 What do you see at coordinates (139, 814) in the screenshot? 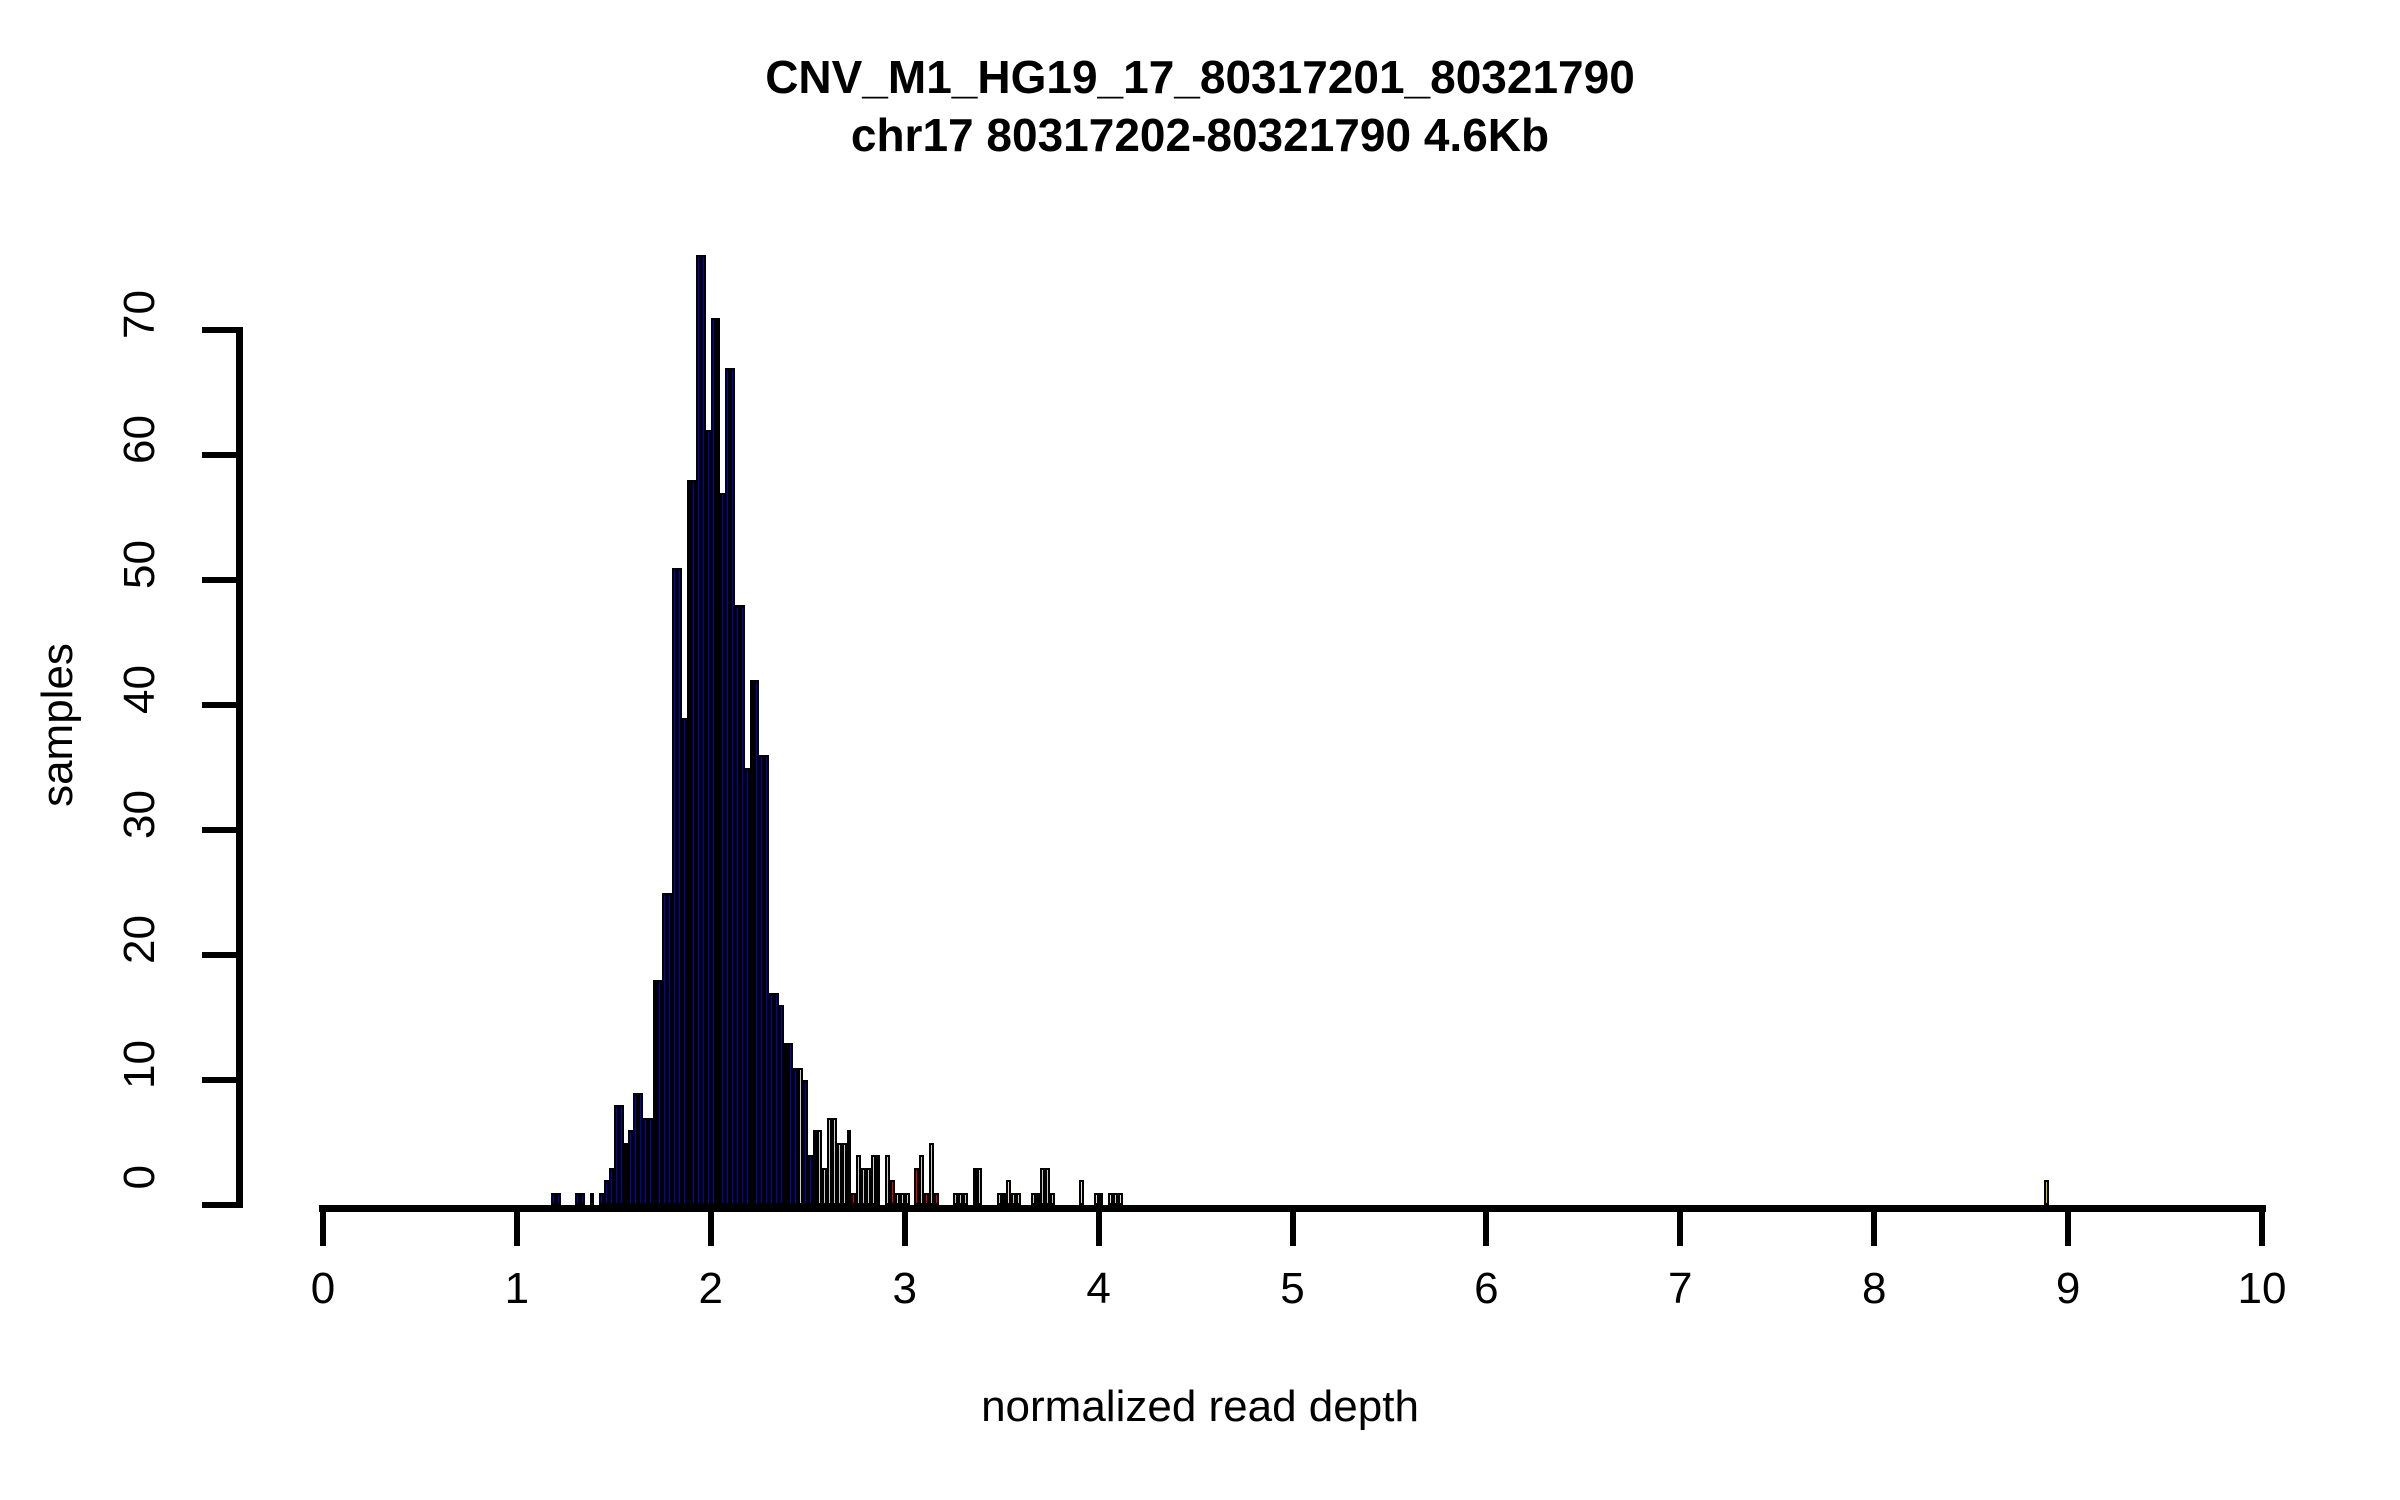
I see `y-tick-label: 30` at bounding box center [139, 814].